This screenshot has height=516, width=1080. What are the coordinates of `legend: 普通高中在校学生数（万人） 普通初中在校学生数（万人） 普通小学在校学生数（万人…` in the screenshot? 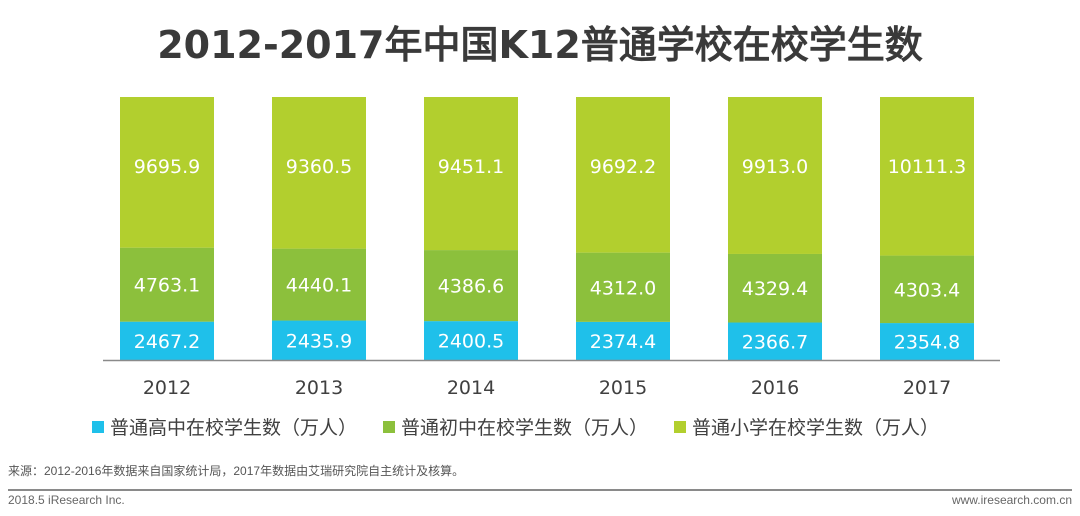 It's located at (515, 426).